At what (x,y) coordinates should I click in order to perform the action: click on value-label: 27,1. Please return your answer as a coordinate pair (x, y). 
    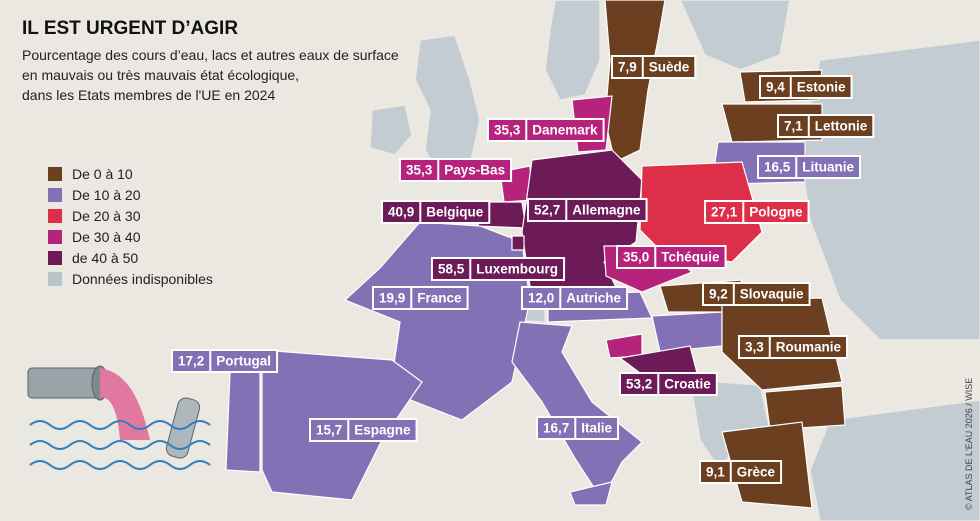
    Looking at the image, I should click on (724, 212).